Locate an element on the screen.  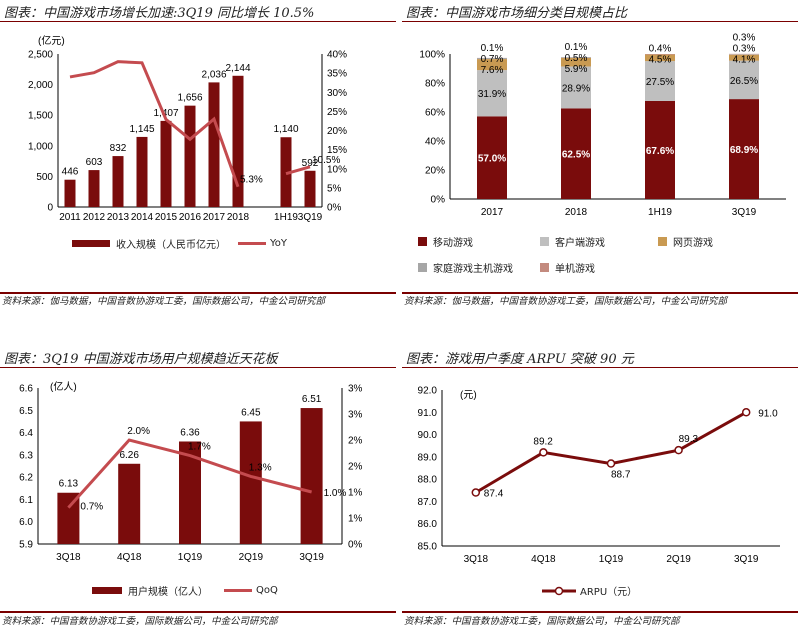
legend-qoq-label: QoQ is located at coordinates (267, 590).